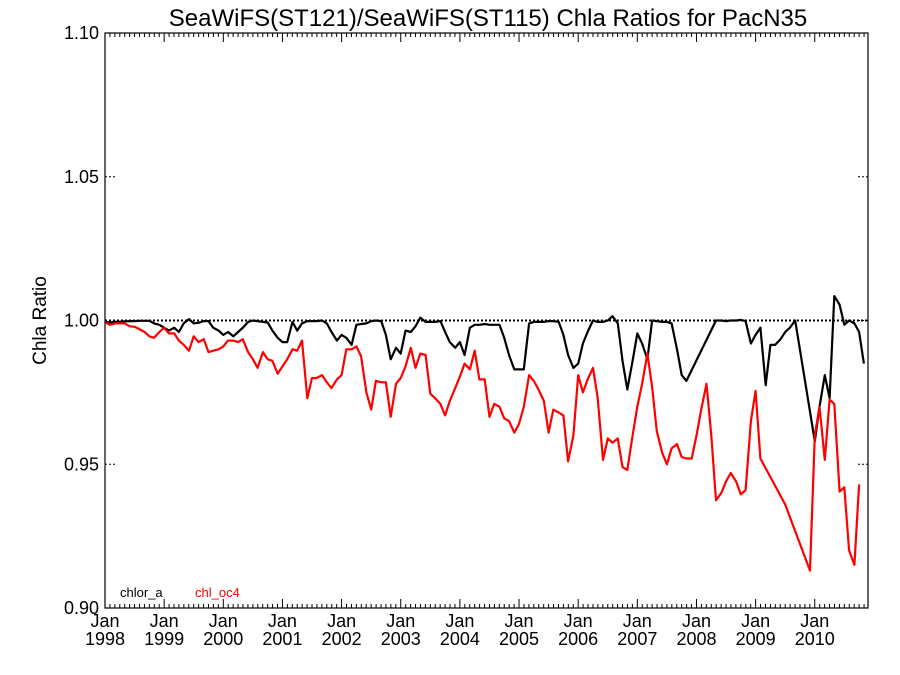 Image resolution: width=900 pixels, height=675 pixels. What do you see at coordinates (401, 639) in the screenshot?
I see `x-tick-label-year: 2003` at bounding box center [401, 639].